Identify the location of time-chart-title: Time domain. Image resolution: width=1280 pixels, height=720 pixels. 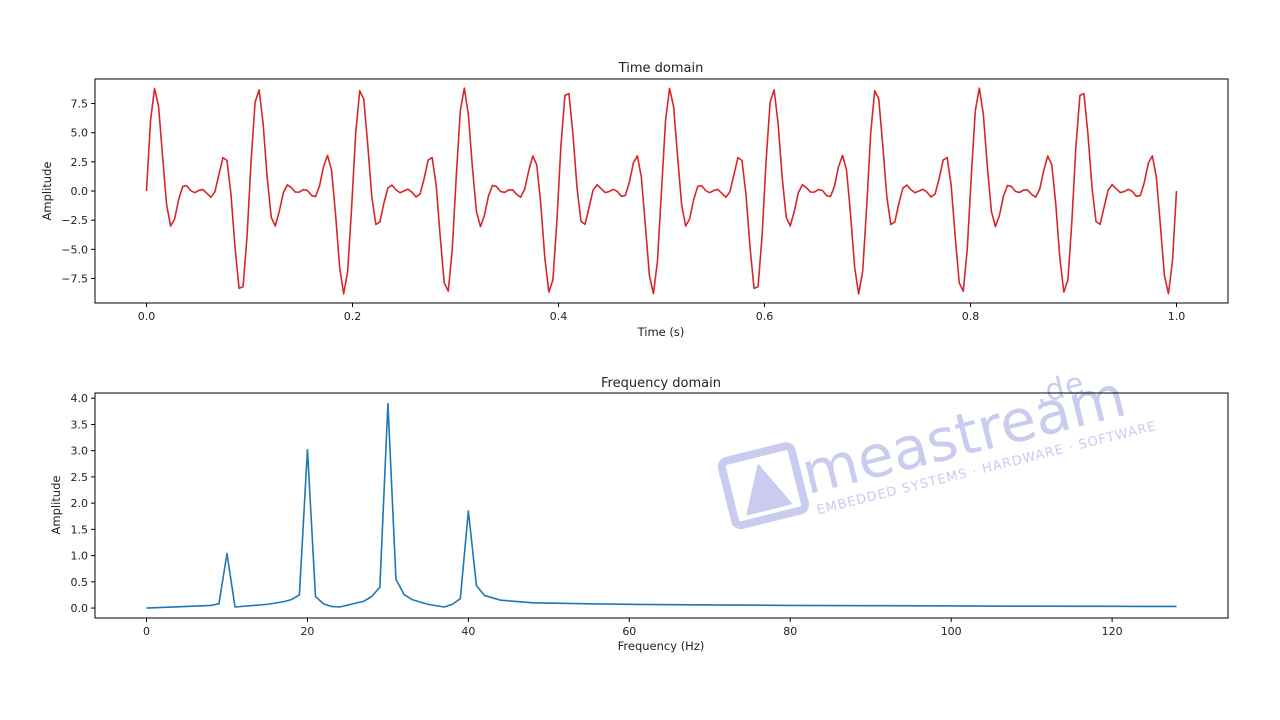
(661, 68).